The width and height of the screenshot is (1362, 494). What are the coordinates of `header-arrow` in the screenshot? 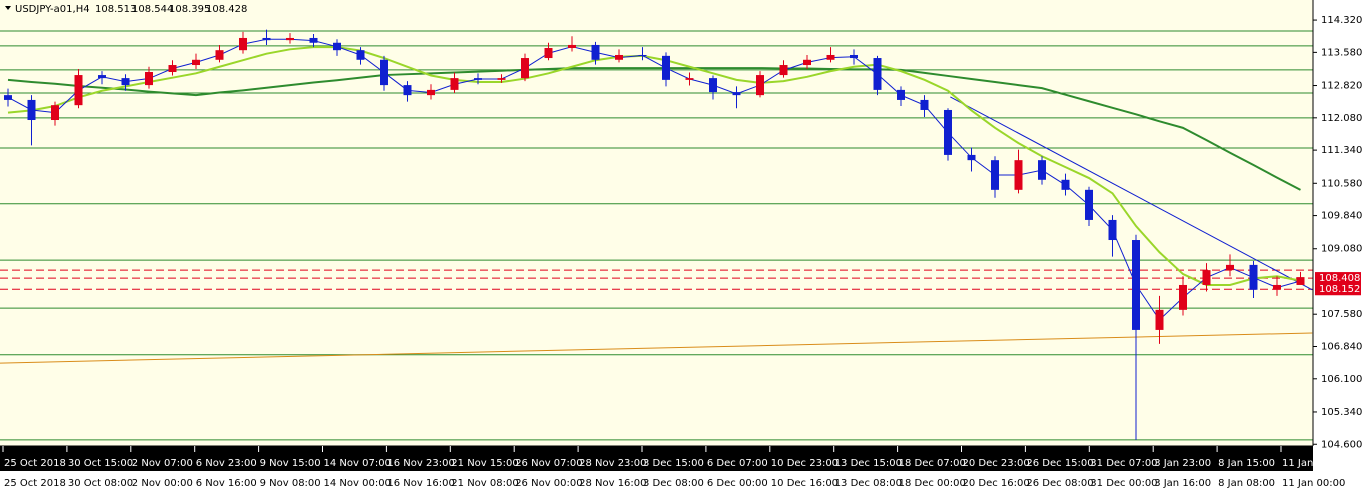 It's located at (8, 8).